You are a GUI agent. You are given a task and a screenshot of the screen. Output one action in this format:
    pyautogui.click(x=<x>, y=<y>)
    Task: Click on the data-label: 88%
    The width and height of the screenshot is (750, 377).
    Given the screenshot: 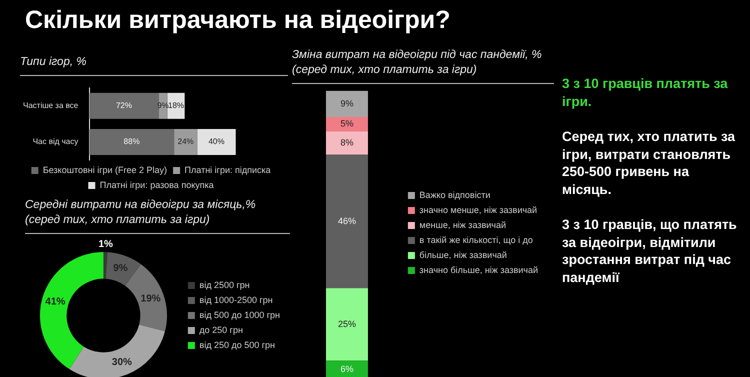 What is the action you would take?
    pyautogui.click(x=132, y=141)
    